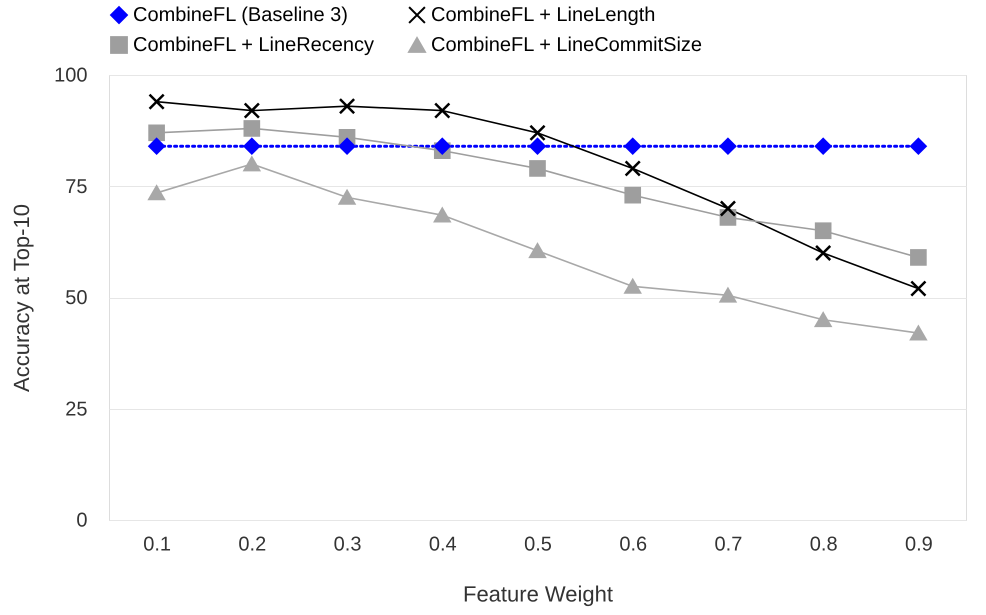  Describe the element at coordinates (728, 545) in the screenshot. I see `x-tick-label: 0.7` at that location.